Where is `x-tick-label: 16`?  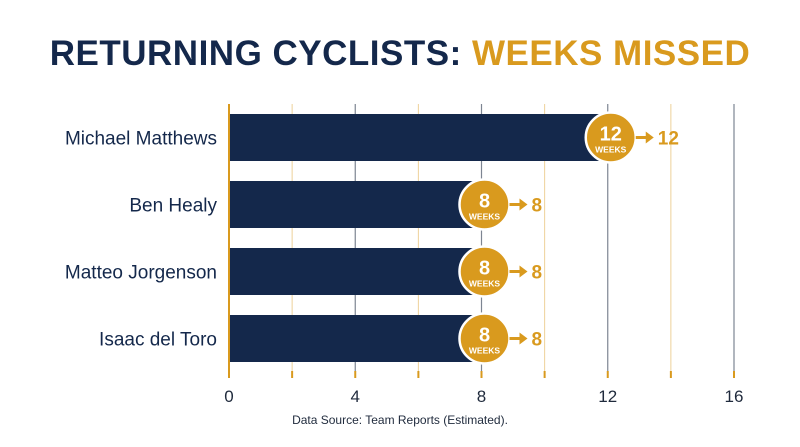 x-tick-label: 16 is located at coordinates (734, 396).